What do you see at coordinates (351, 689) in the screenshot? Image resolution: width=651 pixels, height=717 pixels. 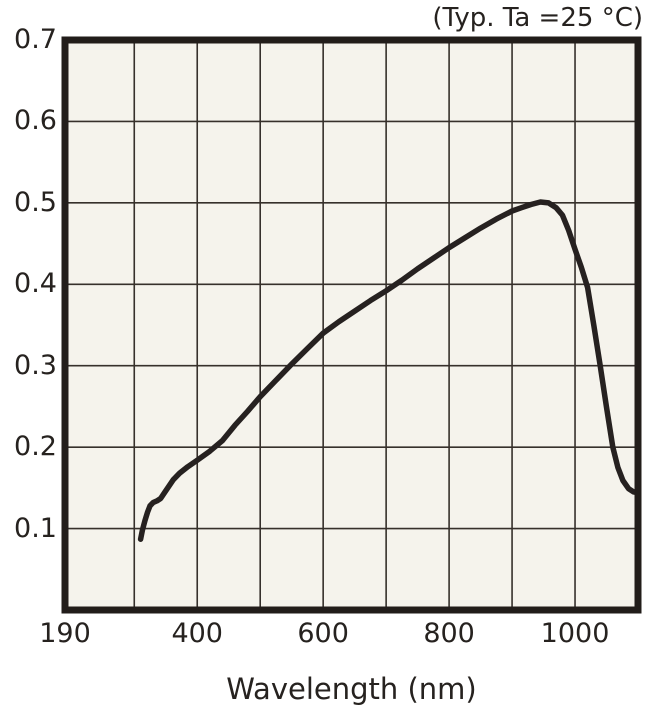 I see `x-axis-title: Wavelength (nm)` at bounding box center [351, 689].